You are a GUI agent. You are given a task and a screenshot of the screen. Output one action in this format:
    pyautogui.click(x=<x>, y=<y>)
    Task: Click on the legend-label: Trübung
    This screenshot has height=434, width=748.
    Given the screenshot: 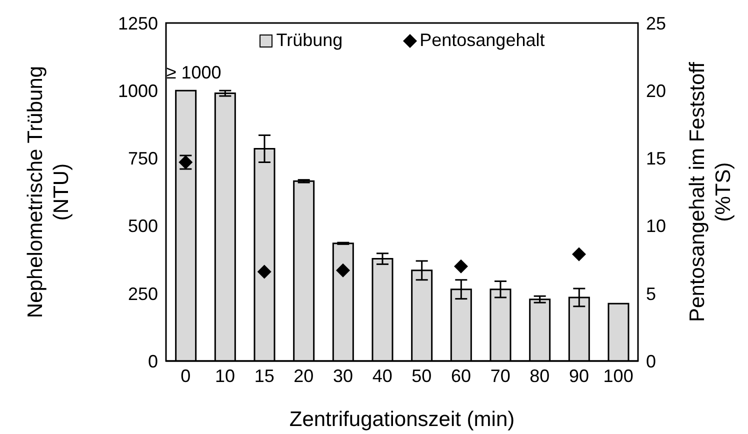 What is the action you would take?
    pyautogui.click(x=309, y=40)
    